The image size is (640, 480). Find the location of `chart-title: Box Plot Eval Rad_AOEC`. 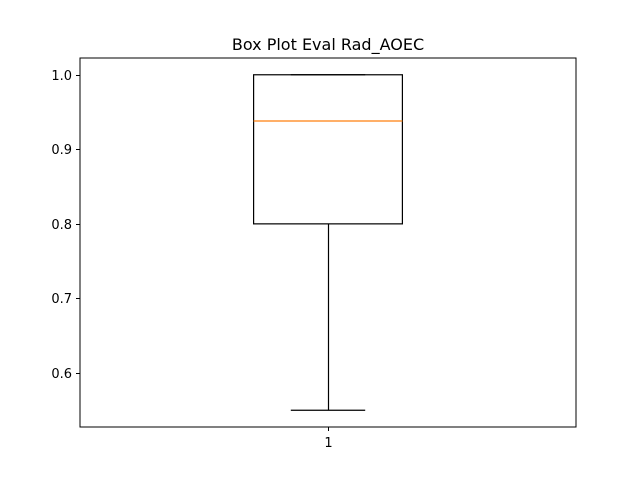

chart-title: Box Plot Eval Rad_AOEC is located at coordinates (328, 45).